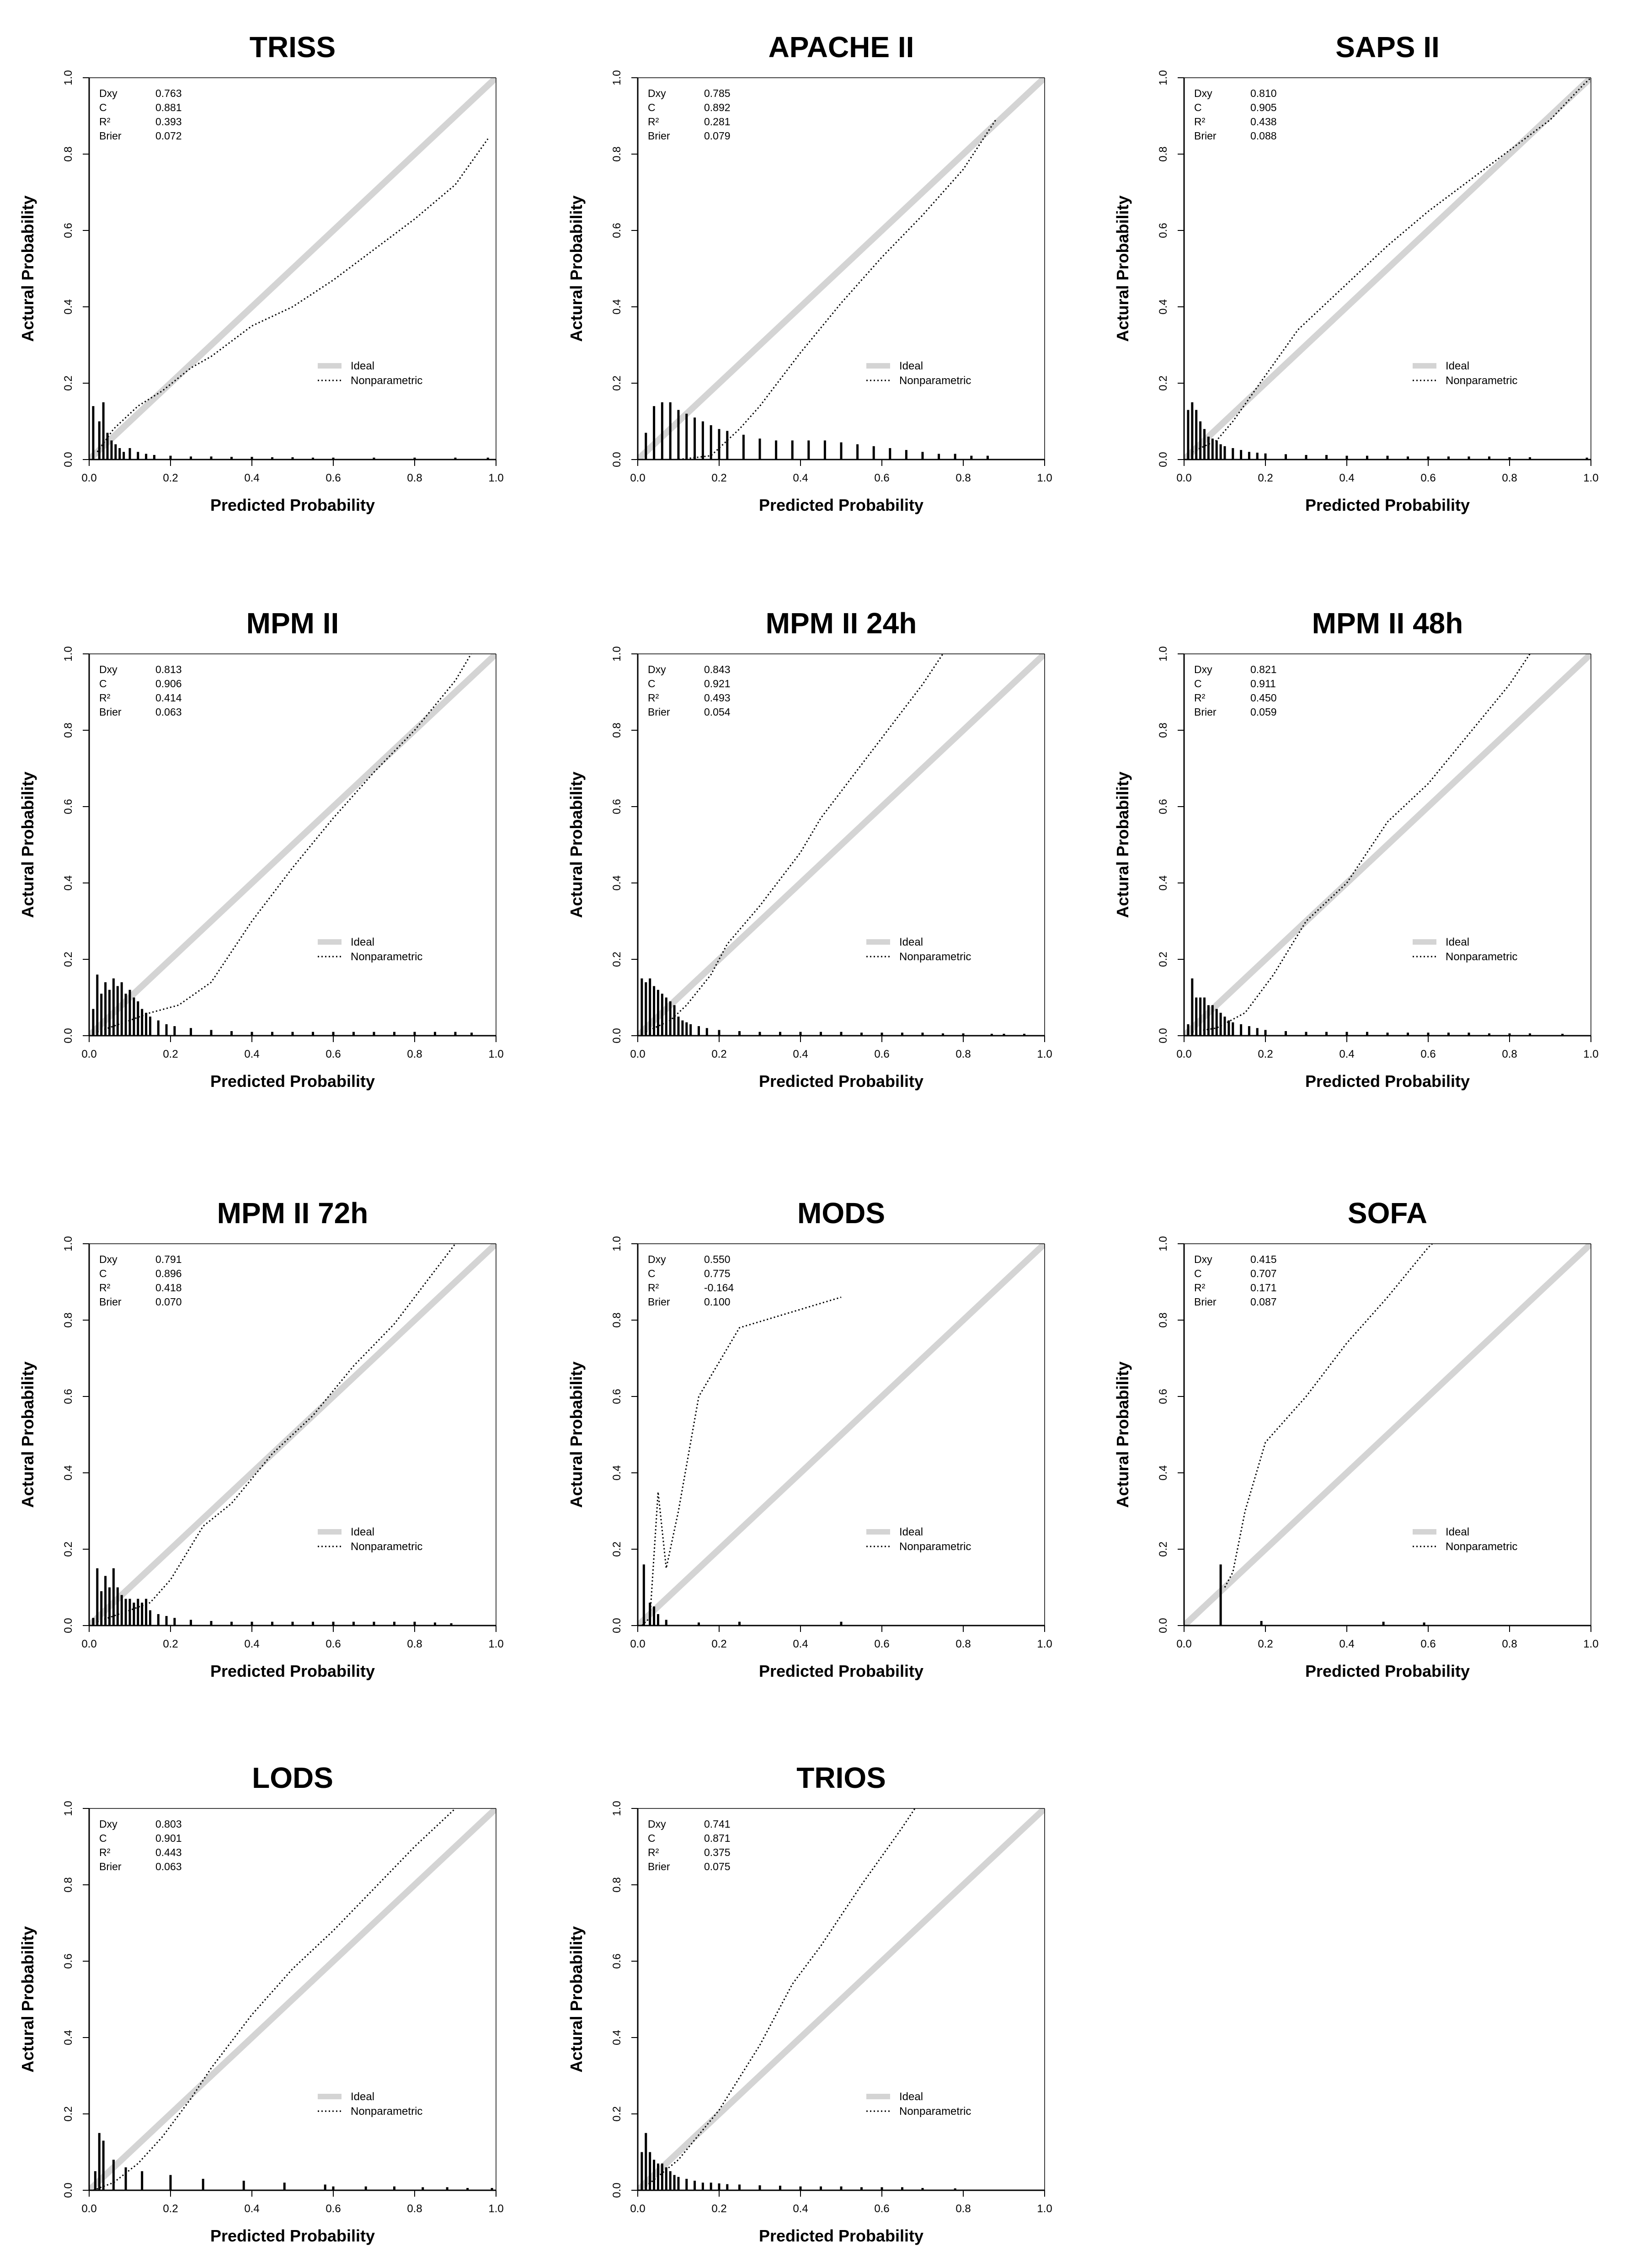 The width and height of the screenshot is (1633, 2268). Describe the element at coordinates (1263, 669) in the screenshot. I see `stat-value: 0.821` at that location.